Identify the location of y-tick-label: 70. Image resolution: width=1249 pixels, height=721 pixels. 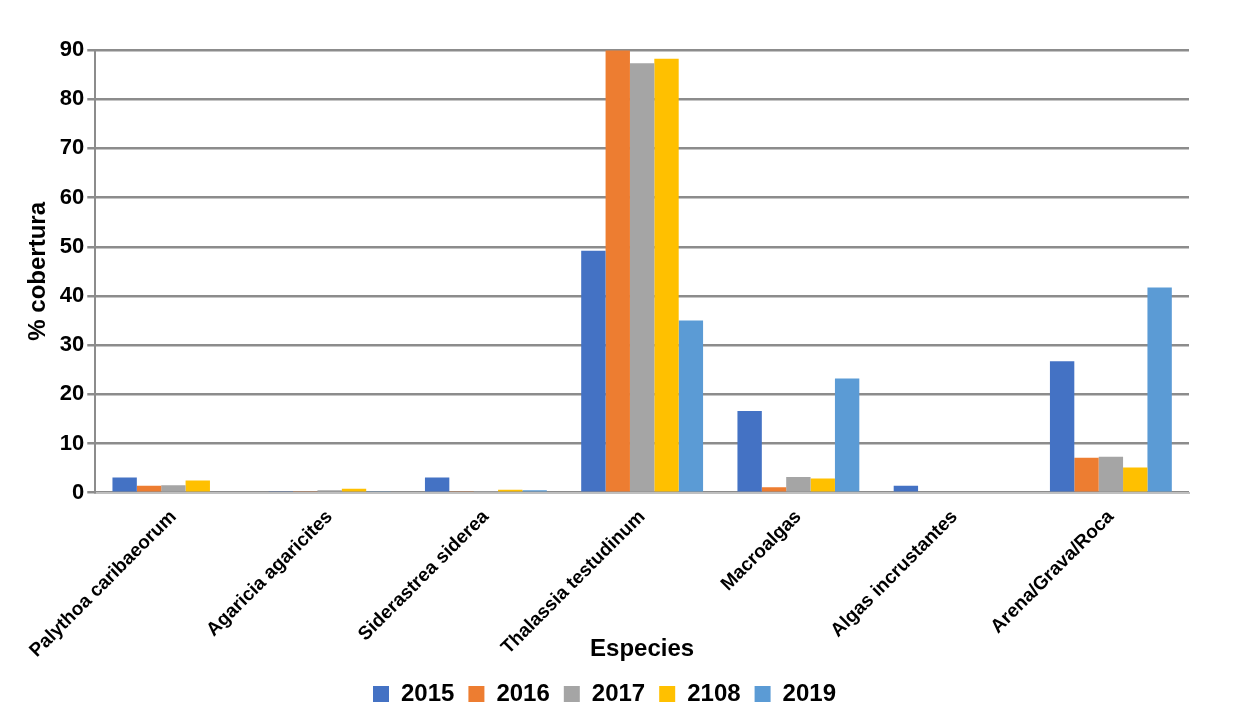
(72, 147).